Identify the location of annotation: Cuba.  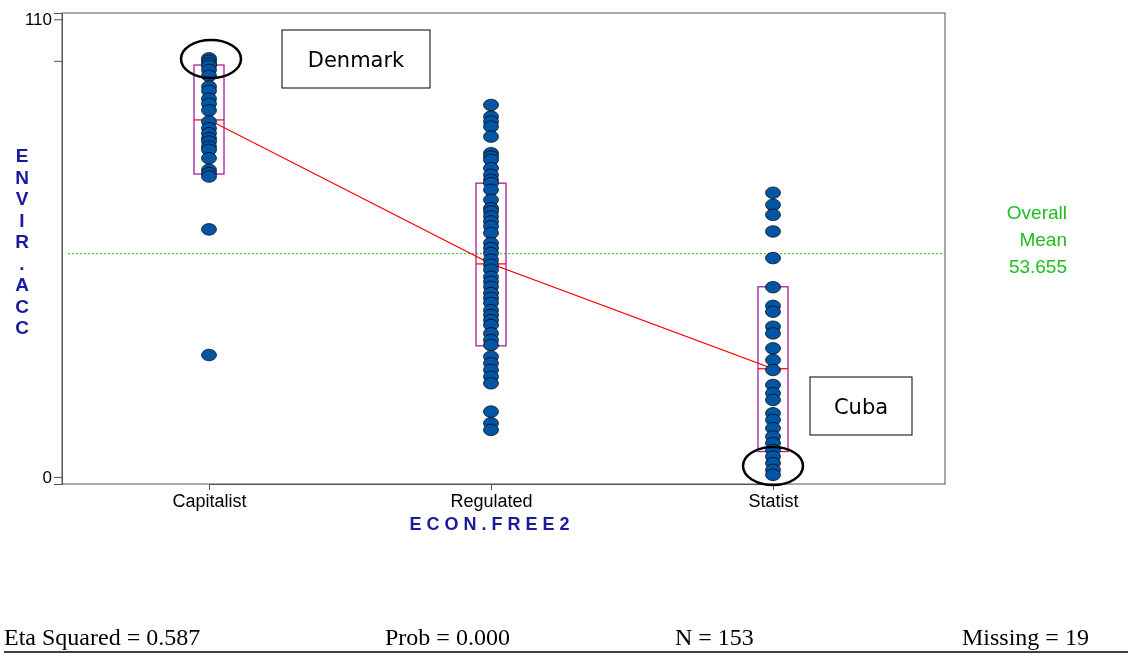
(861, 407).